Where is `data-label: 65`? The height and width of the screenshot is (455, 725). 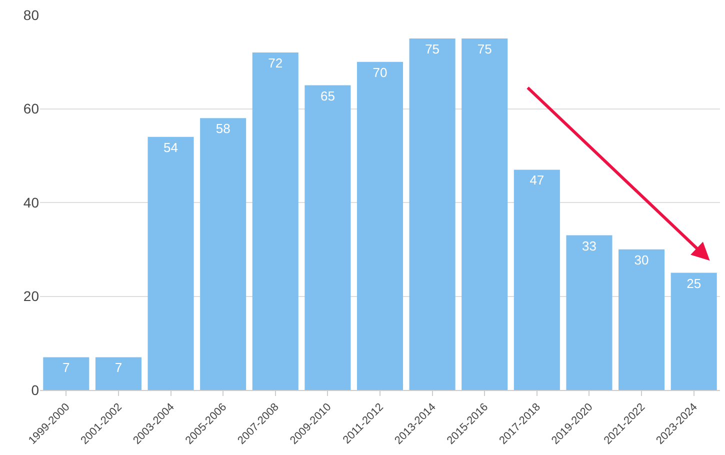
data-label: 65 is located at coordinates (327, 96).